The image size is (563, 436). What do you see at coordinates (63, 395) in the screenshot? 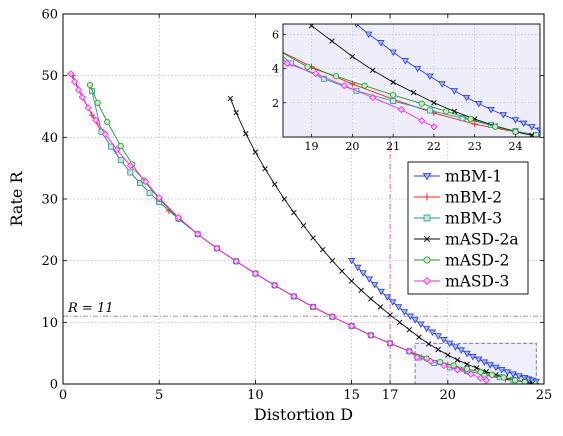
I see `x-tick-label: 0` at bounding box center [63, 395].